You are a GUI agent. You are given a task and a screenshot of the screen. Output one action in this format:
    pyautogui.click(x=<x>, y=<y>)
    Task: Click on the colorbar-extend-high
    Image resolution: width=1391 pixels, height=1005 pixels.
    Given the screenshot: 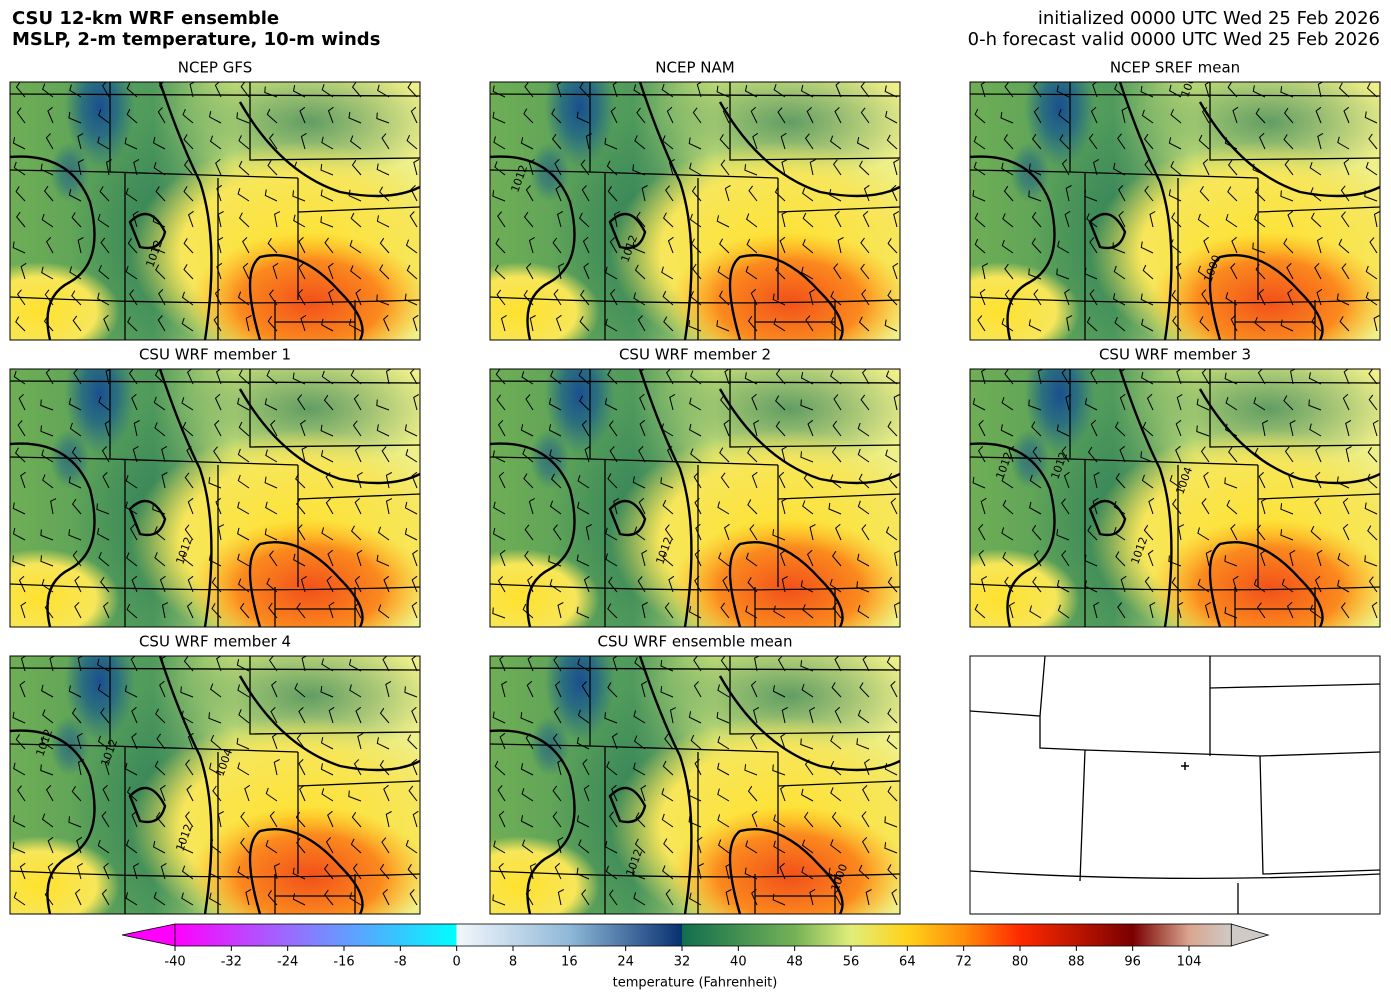 What is the action you would take?
    pyautogui.click(x=1250, y=935)
    